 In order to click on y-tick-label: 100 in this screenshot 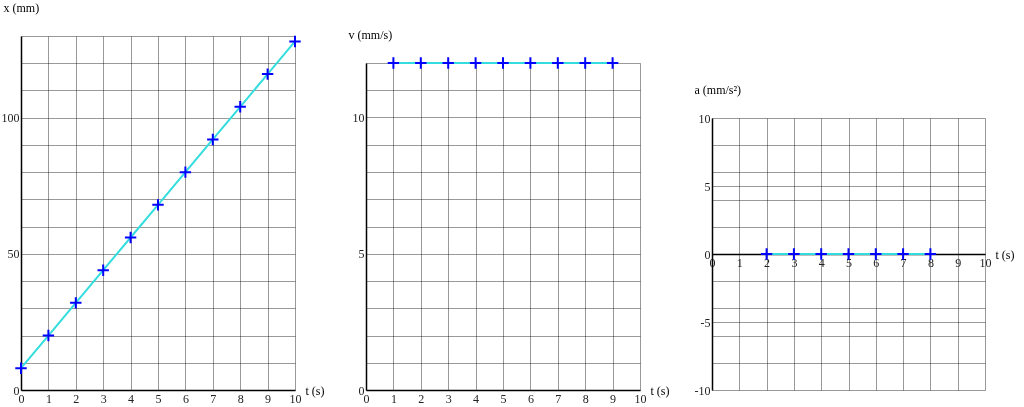, I will do `click(10, 118)`.